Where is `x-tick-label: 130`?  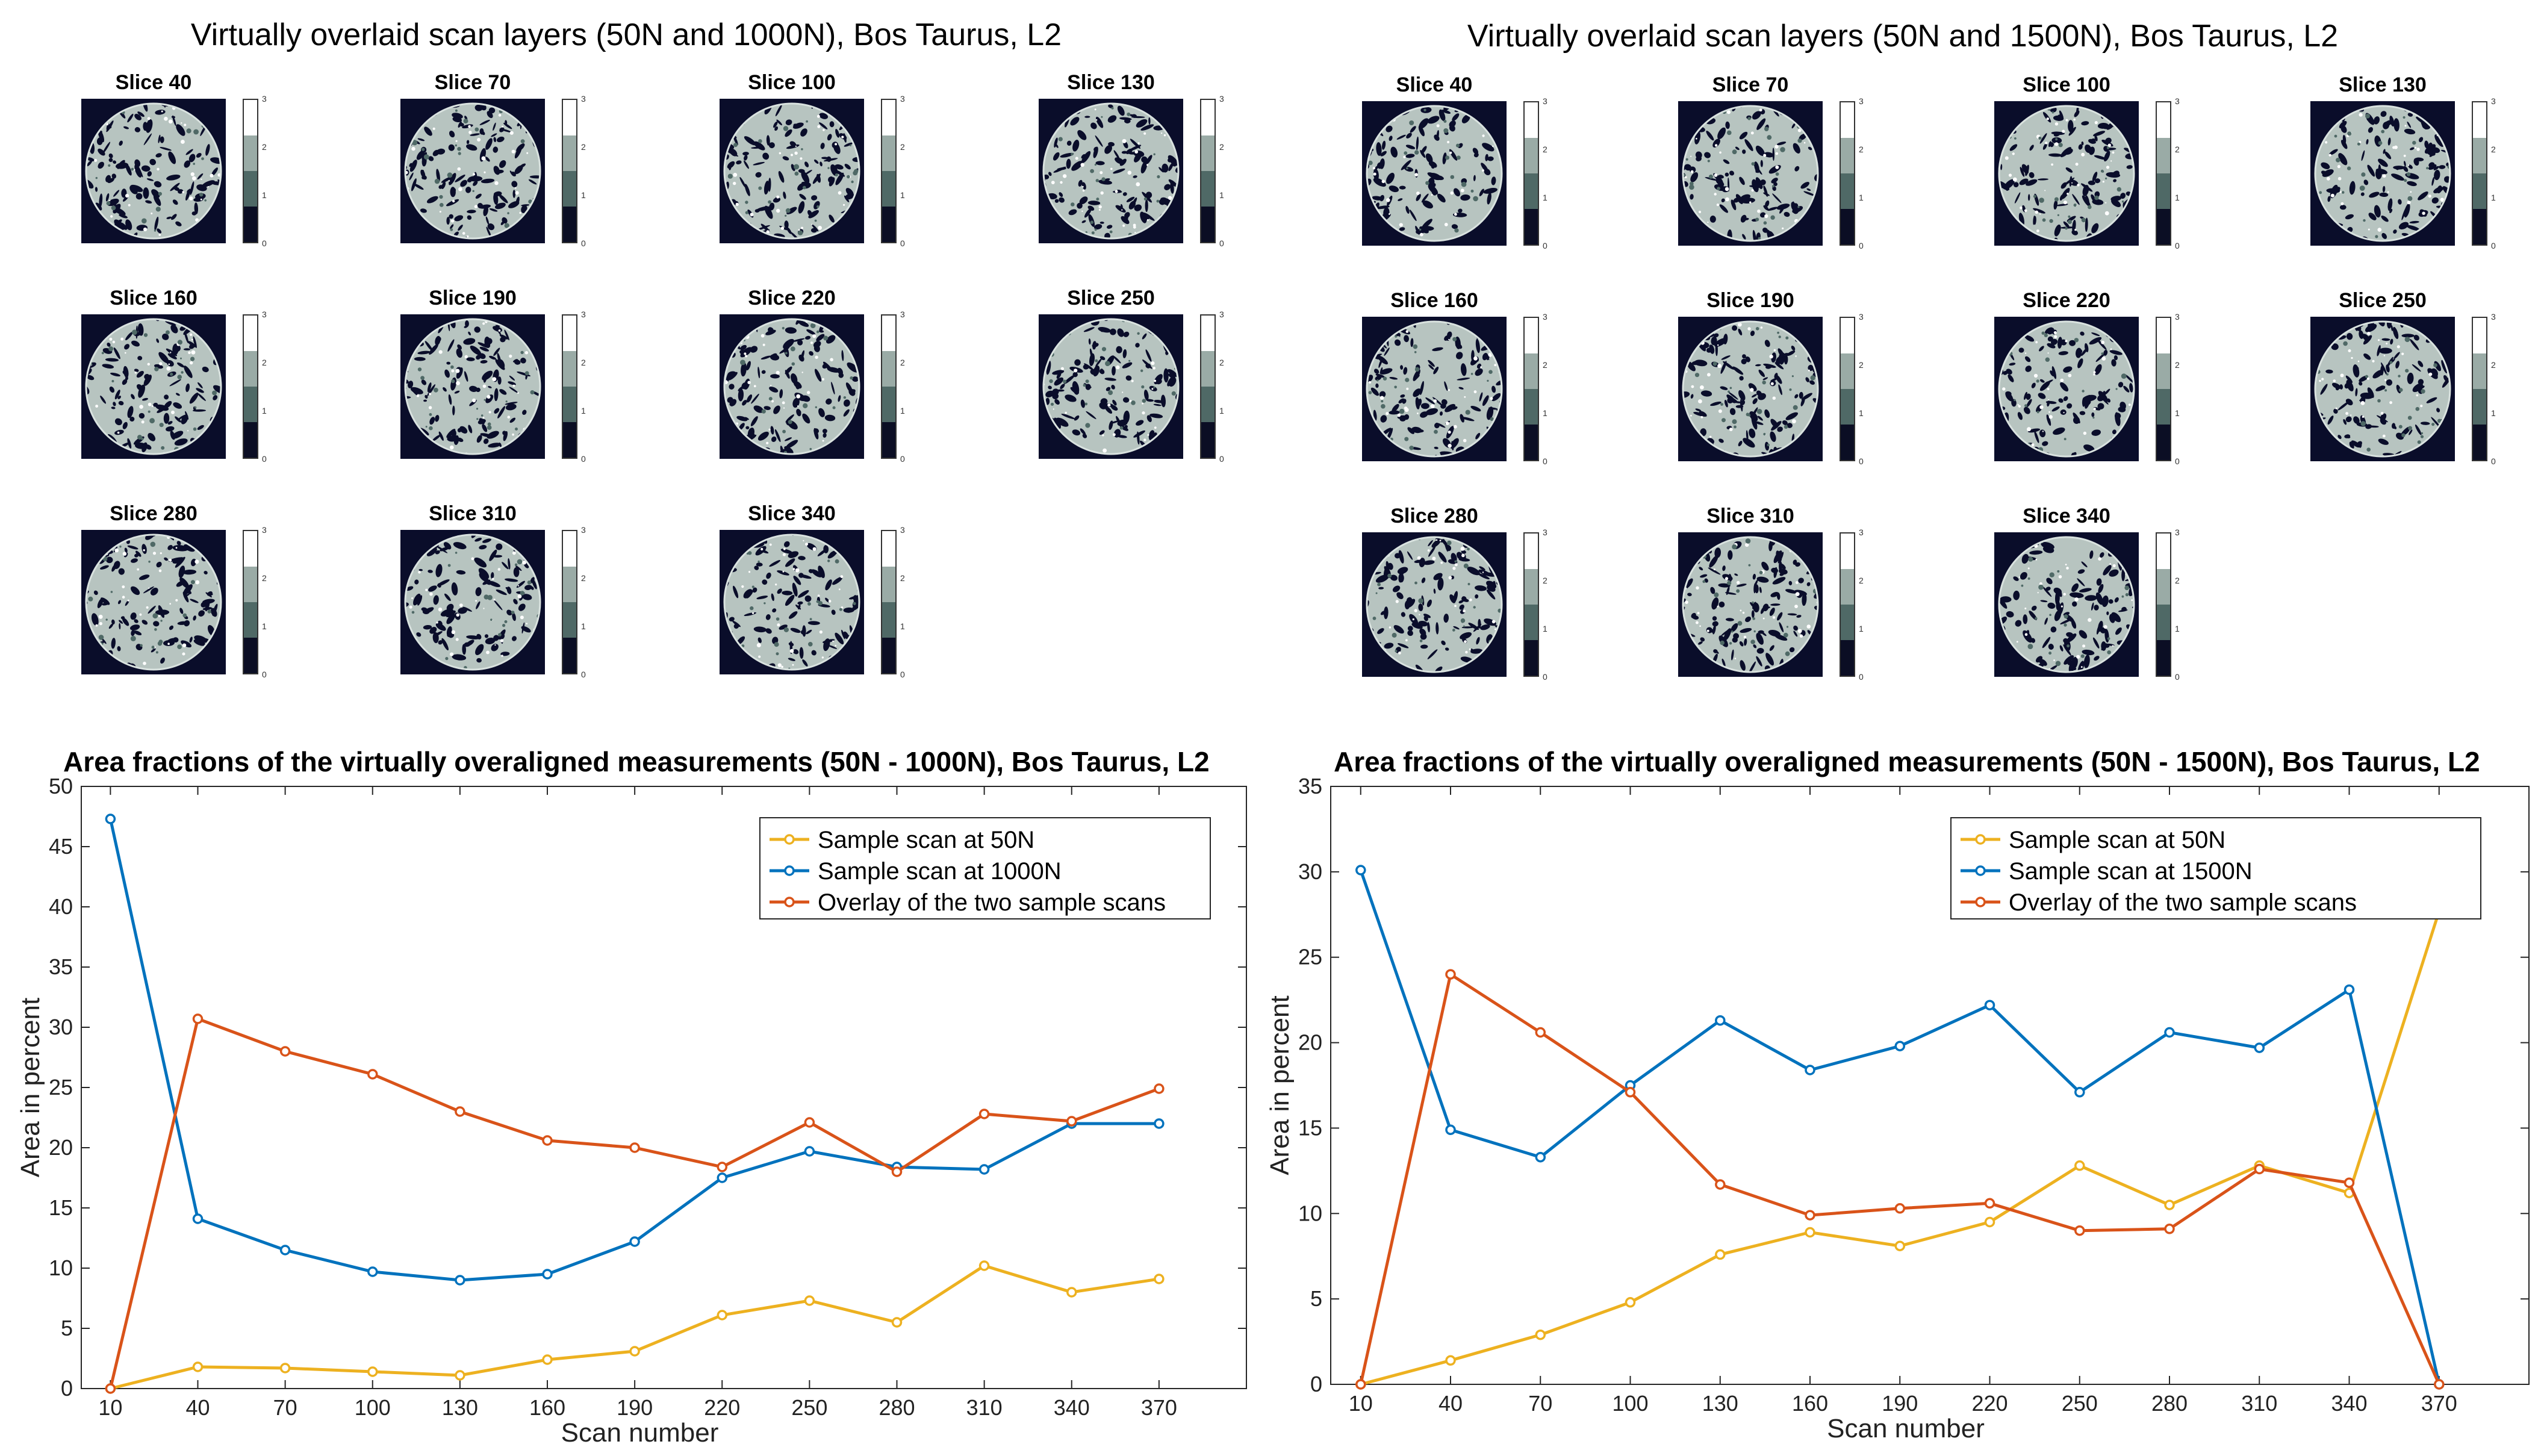 x-tick-label: 130 is located at coordinates (460, 1408).